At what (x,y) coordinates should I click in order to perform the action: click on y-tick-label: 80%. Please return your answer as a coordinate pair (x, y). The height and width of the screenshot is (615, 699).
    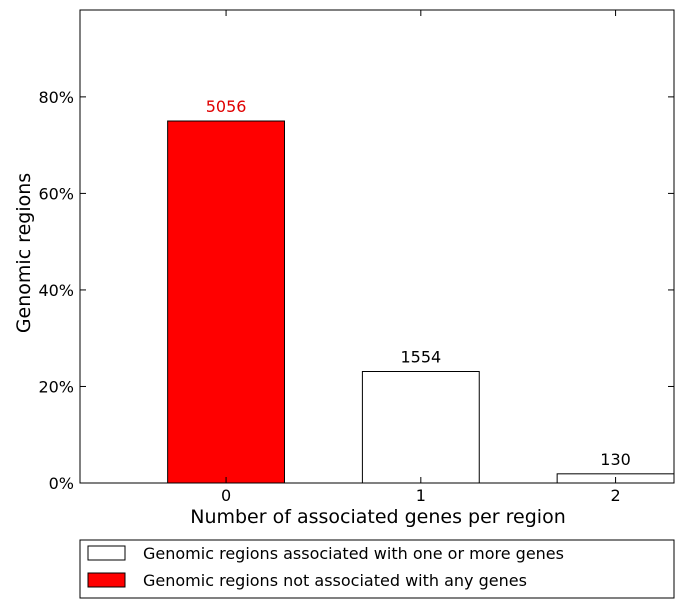
    Looking at the image, I should click on (56, 97).